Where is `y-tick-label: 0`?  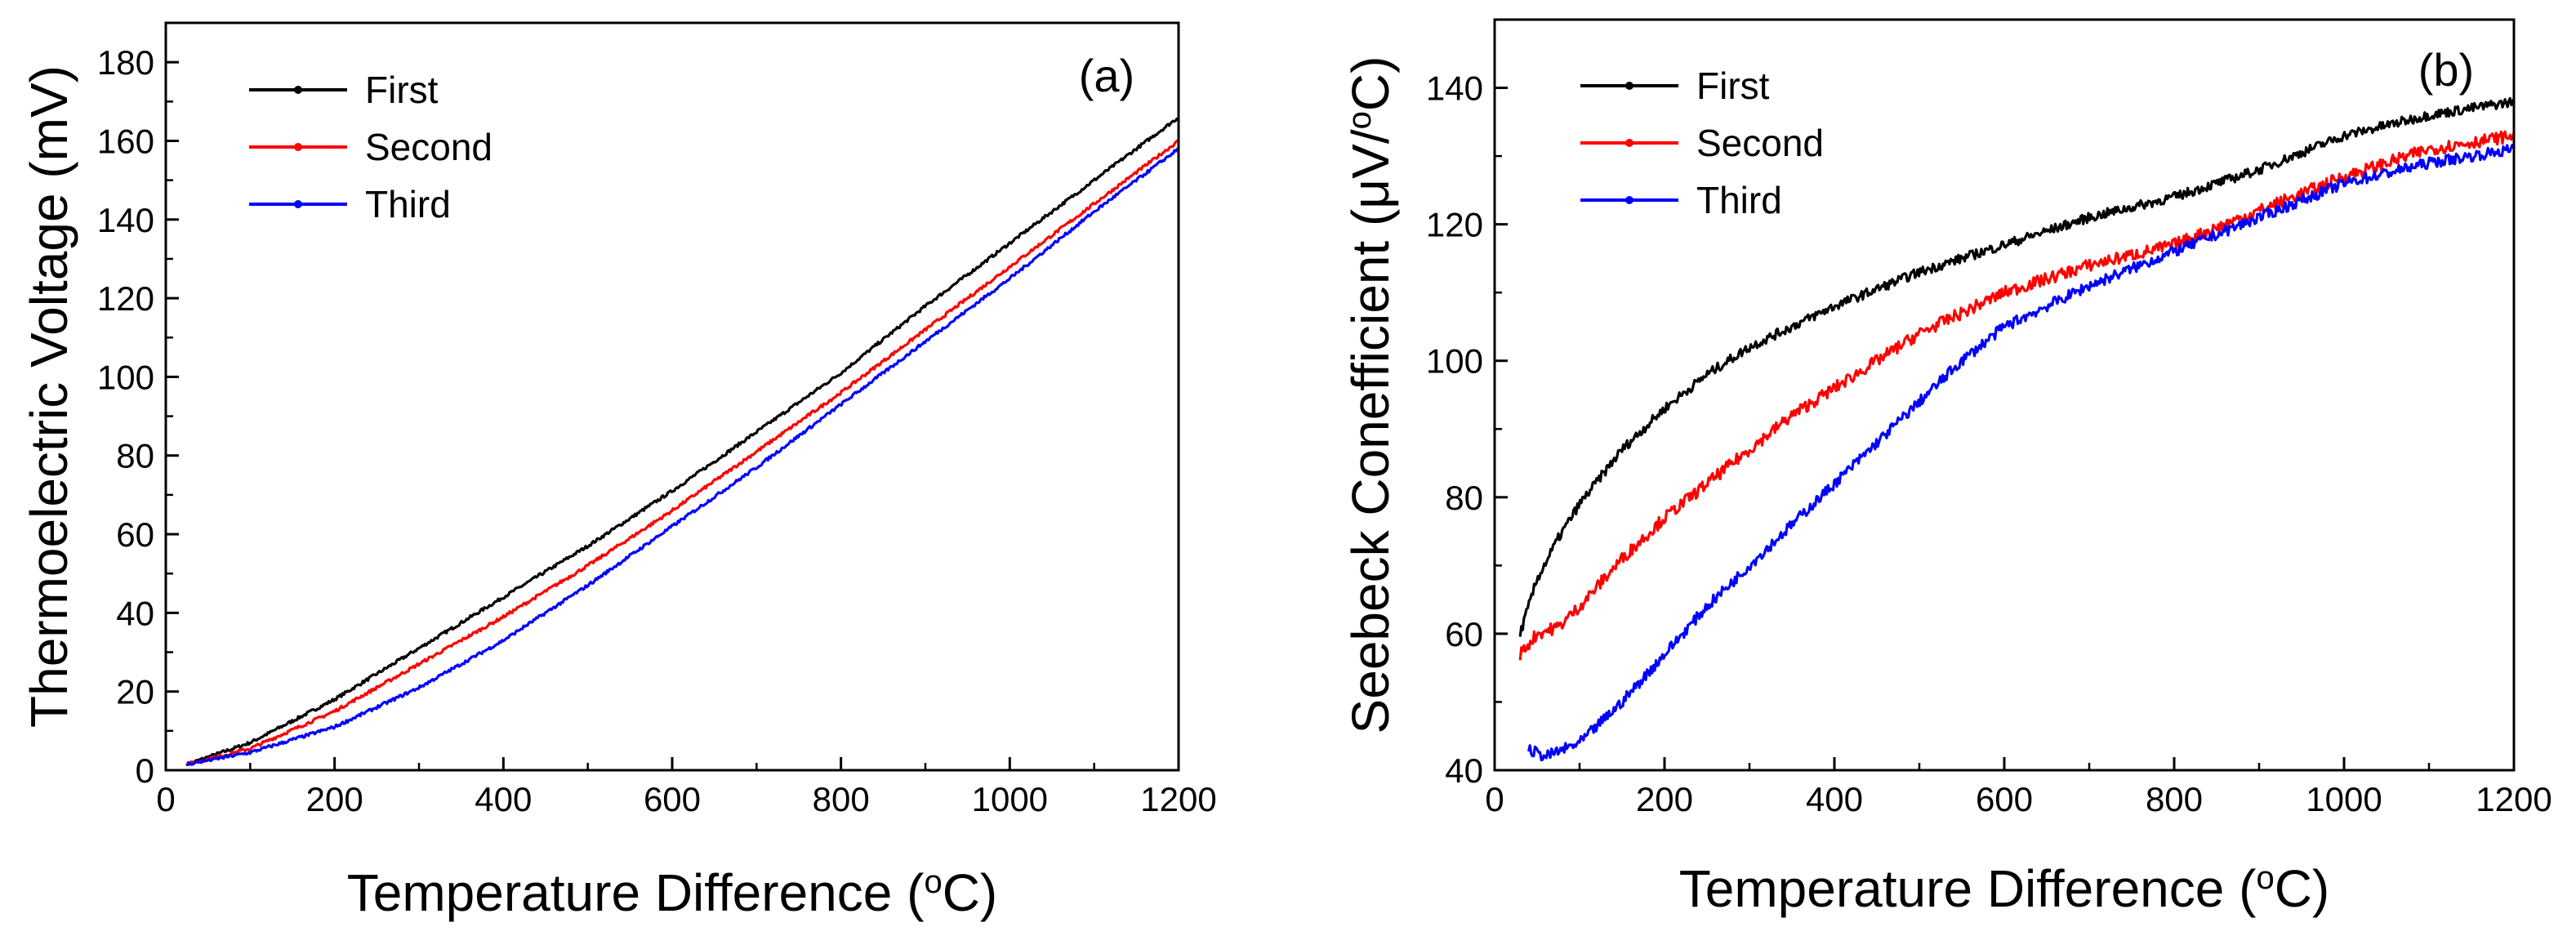
y-tick-label: 0 is located at coordinates (145, 770).